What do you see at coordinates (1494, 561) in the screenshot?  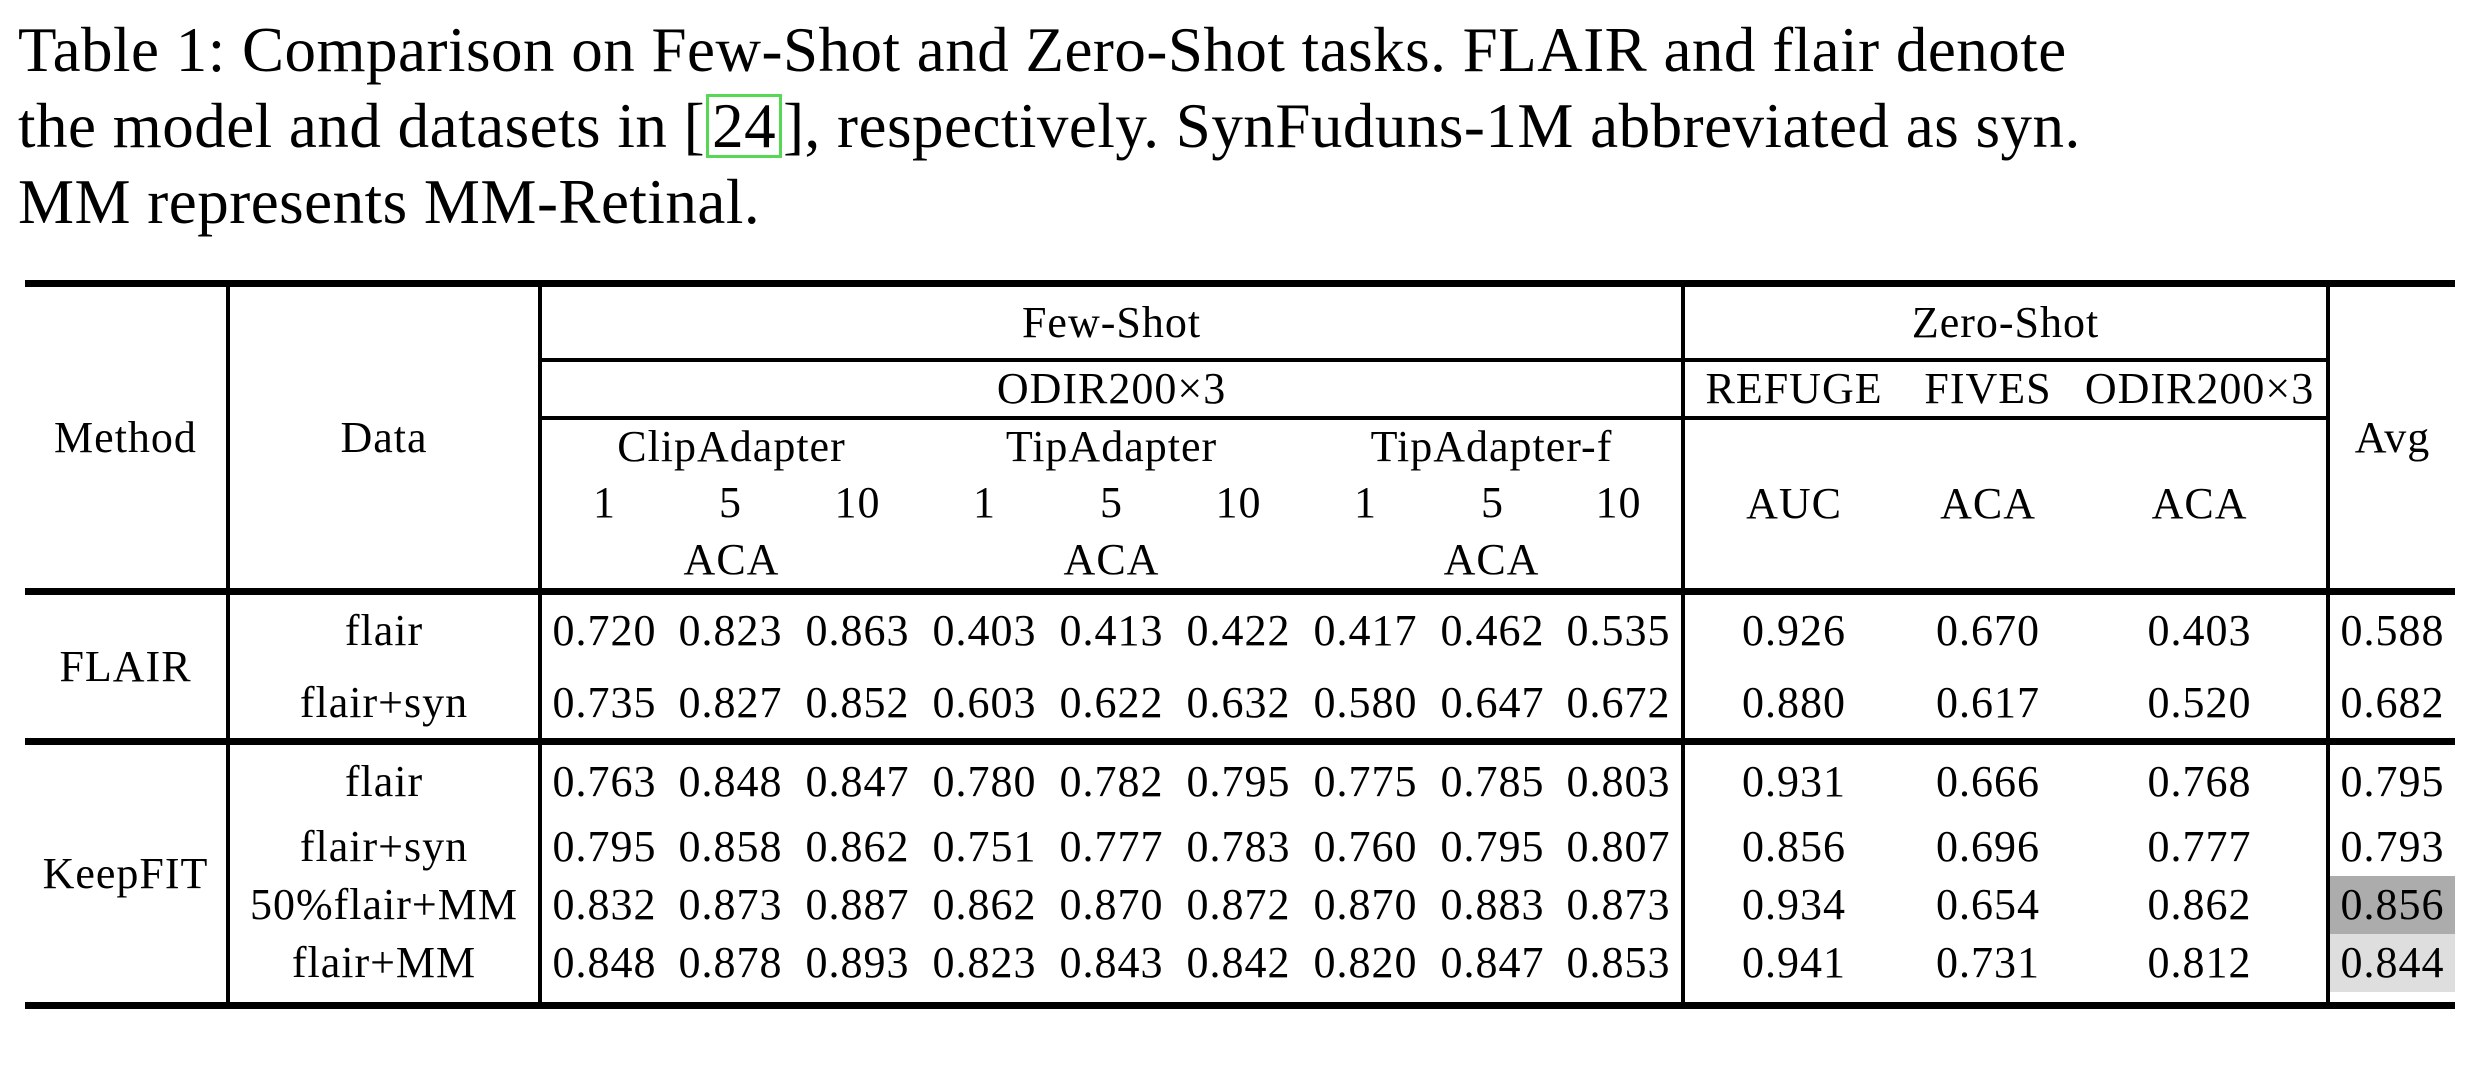 I see `metric-header-aca-tipf: ACA` at bounding box center [1494, 561].